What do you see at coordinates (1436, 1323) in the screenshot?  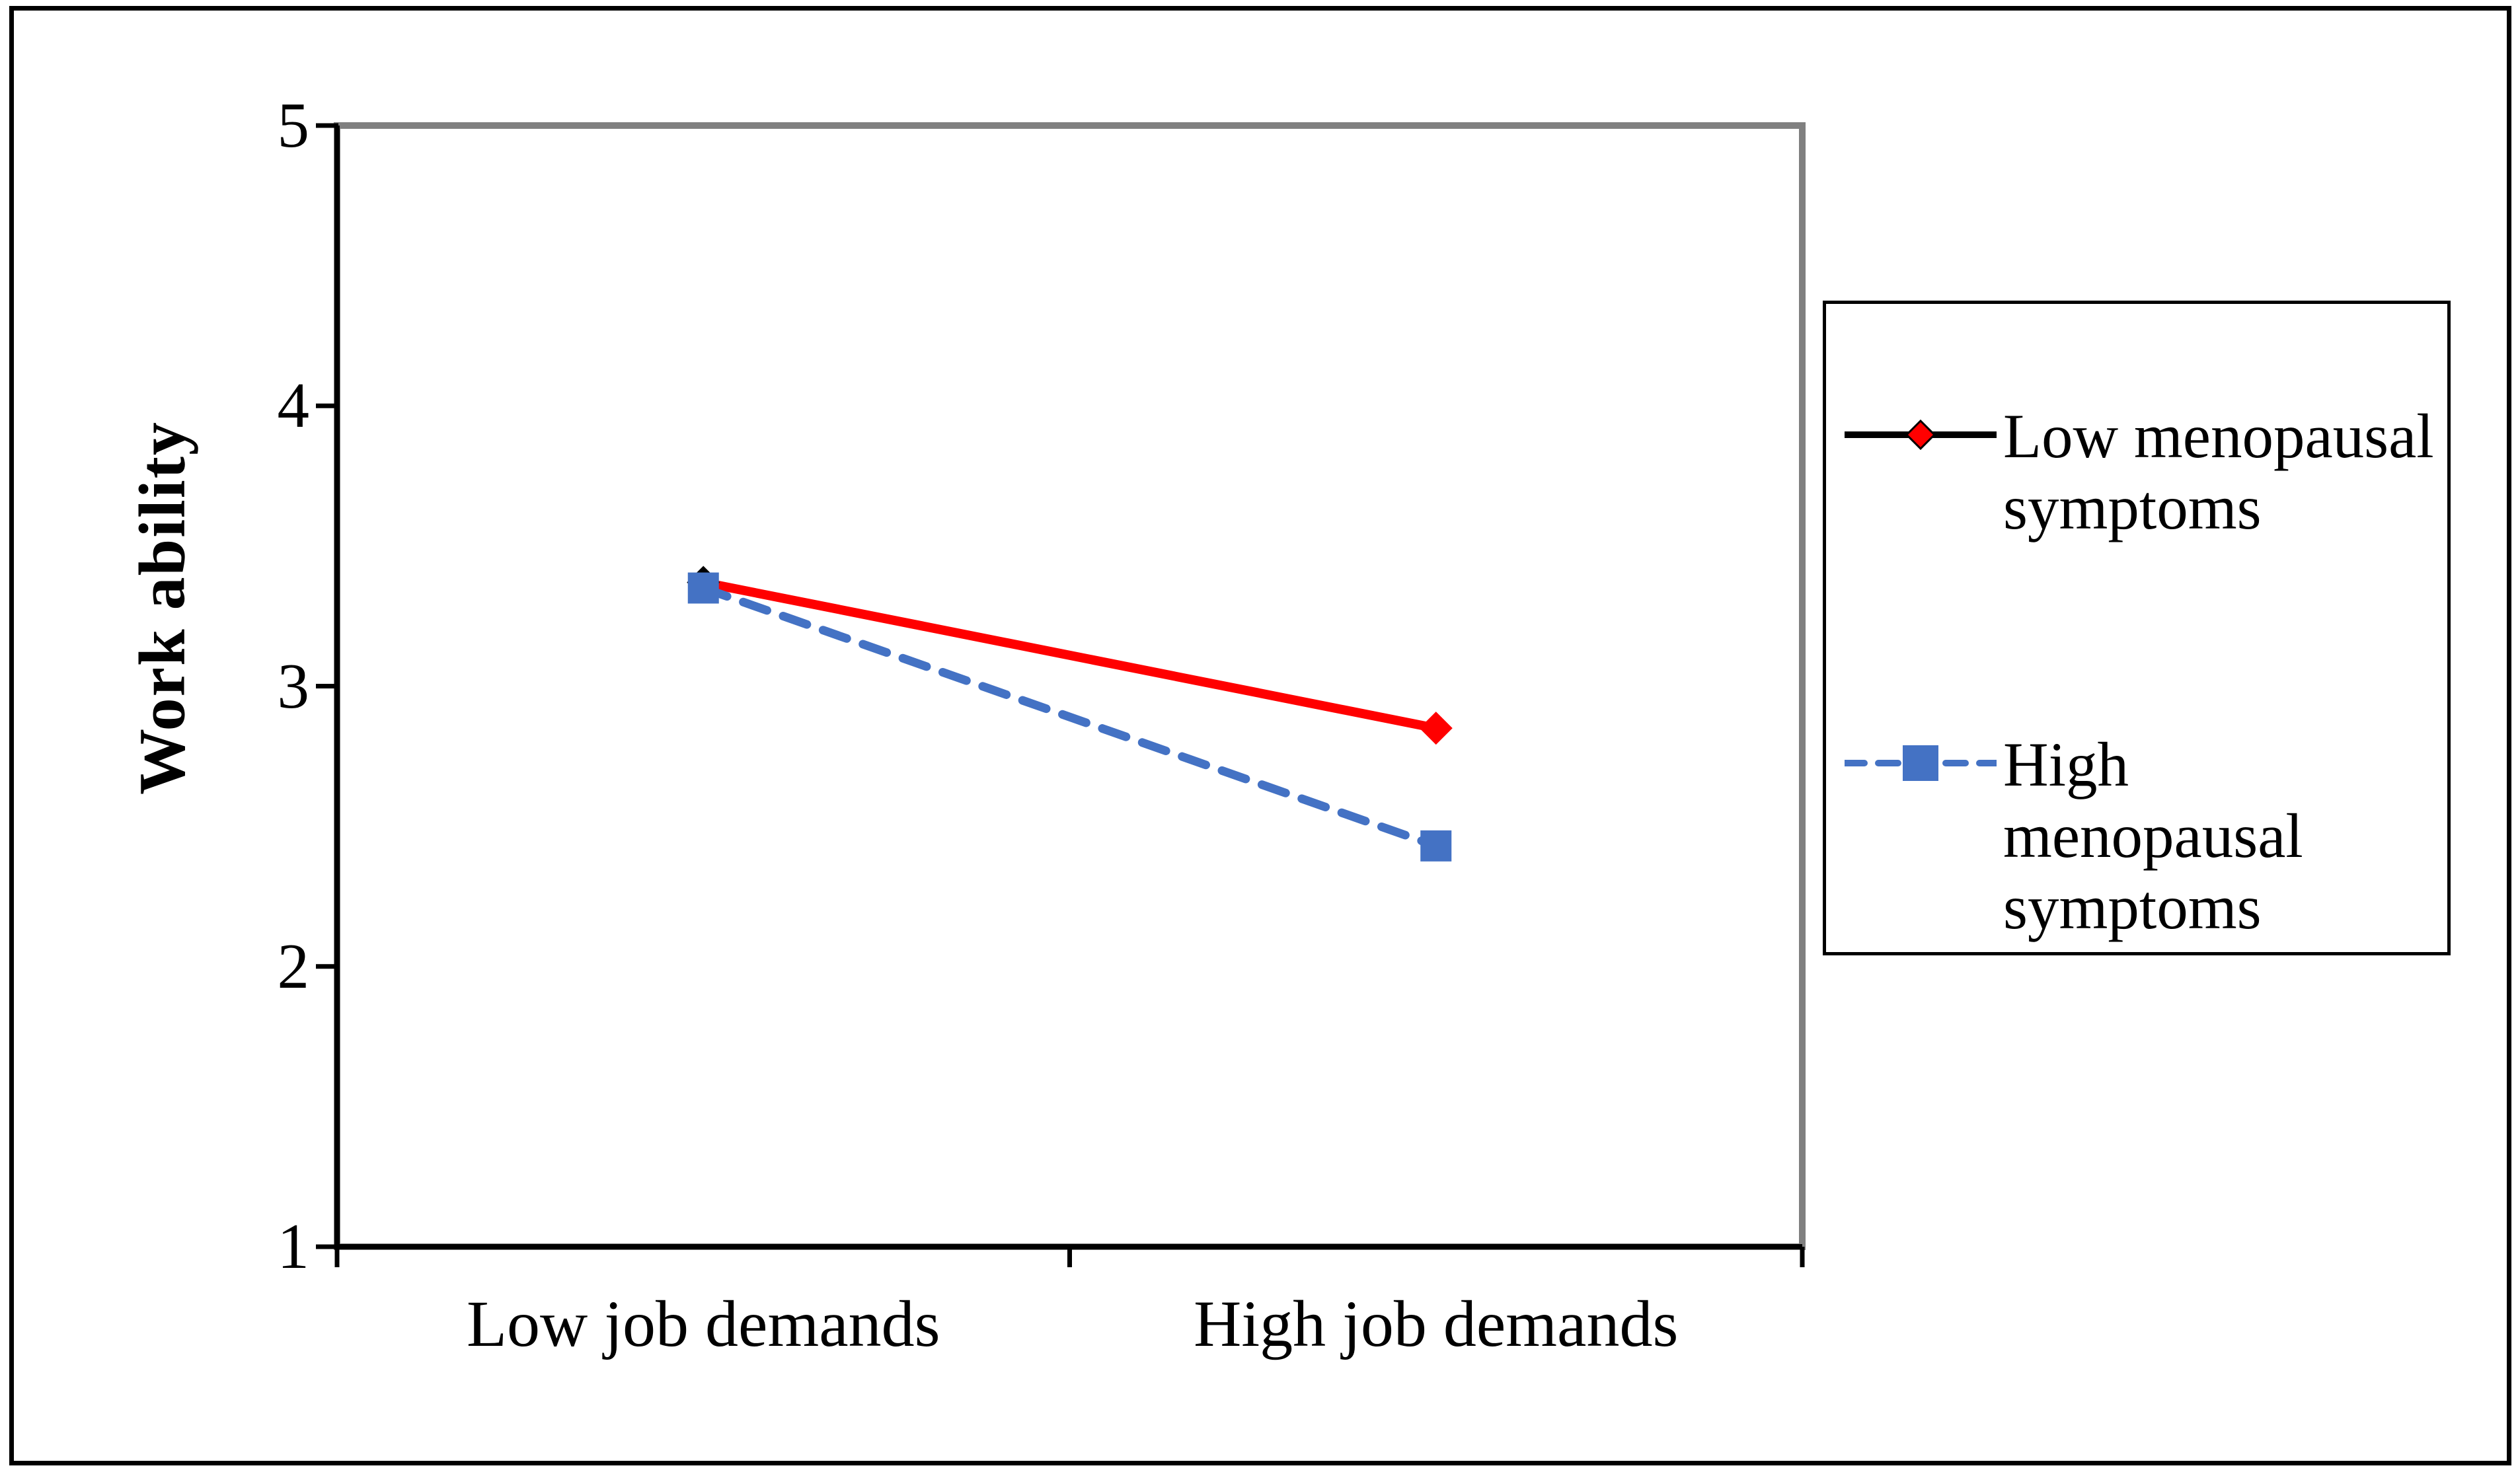 I see `x-category-label-1: High job demands` at bounding box center [1436, 1323].